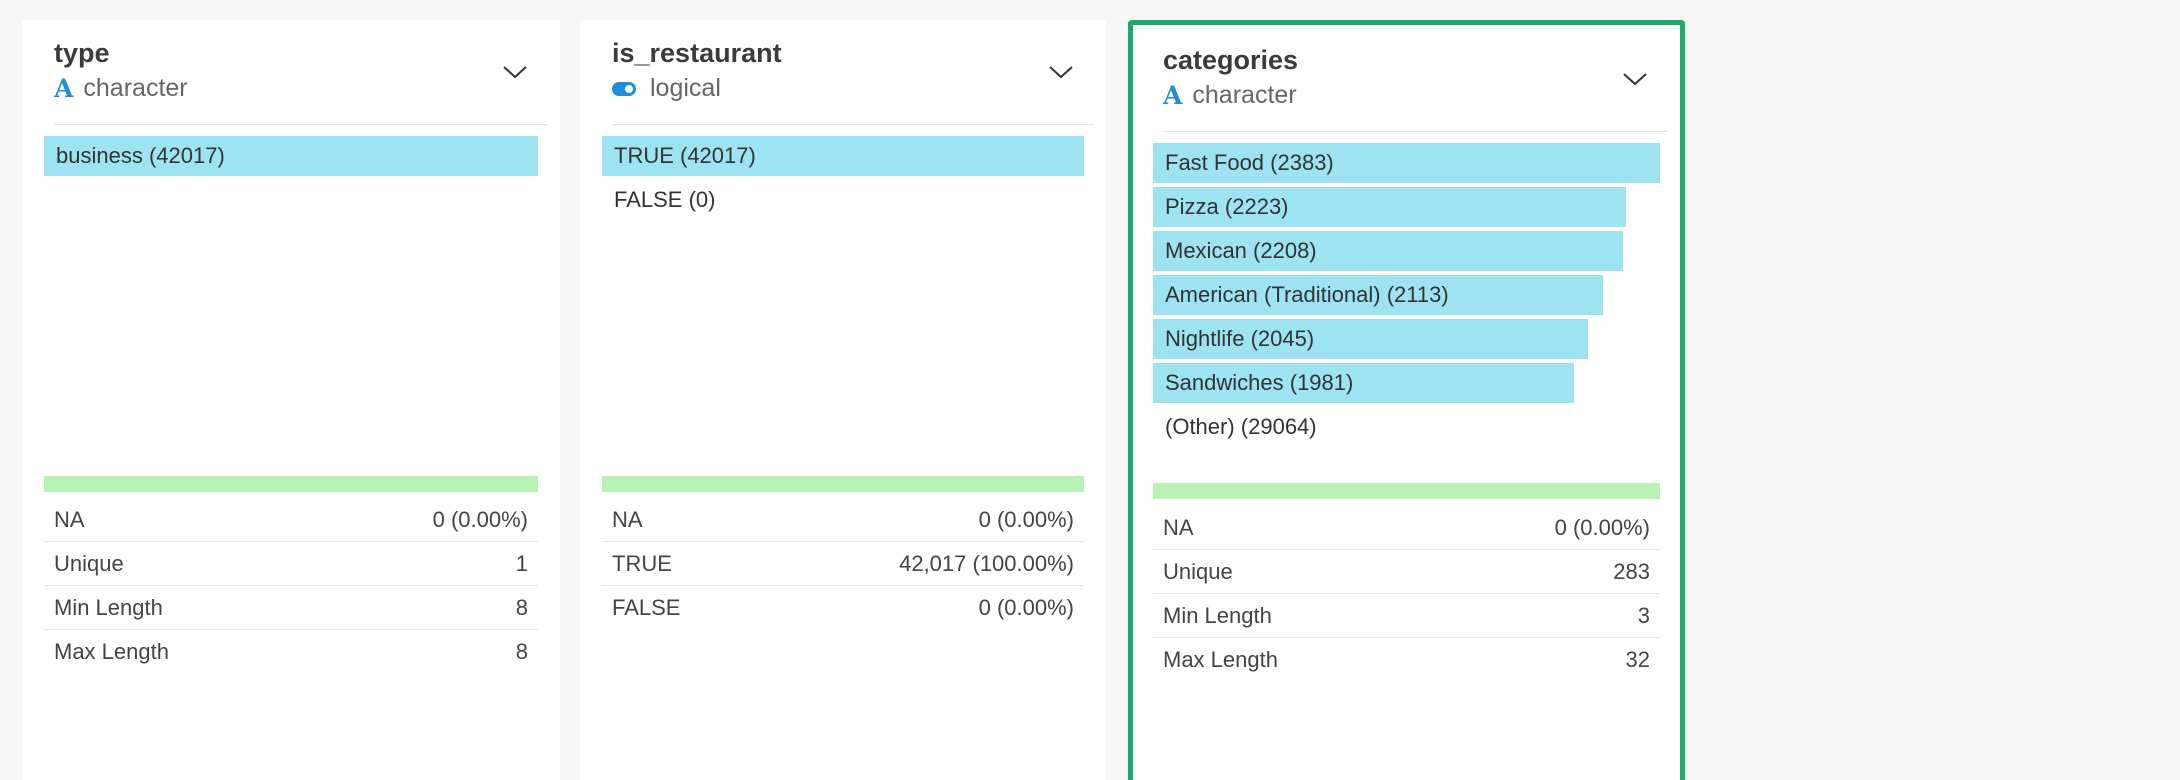 Image resolution: width=2180 pixels, height=780 pixels. What do you see at coordinates (1637, 659) in the screenshot?
I see `stat-value: 32` at bounding box center [1637, 659].